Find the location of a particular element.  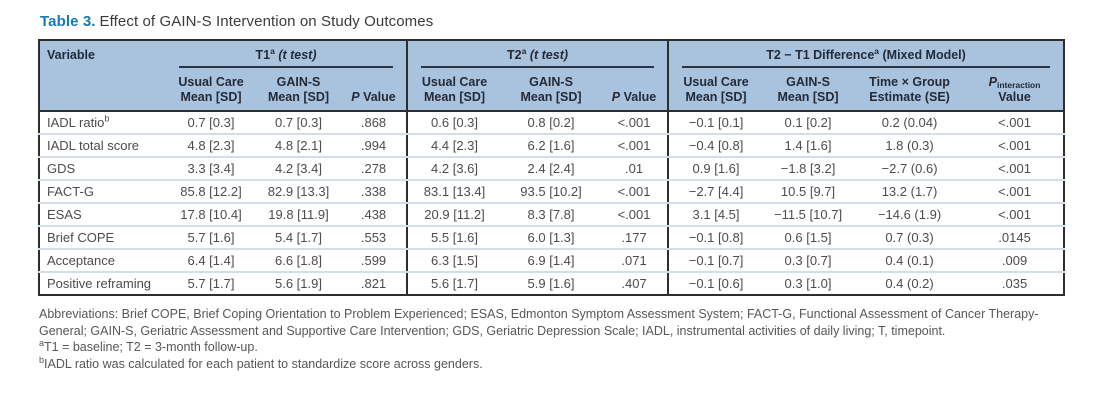

table-cell: 0.1 [0.2] is located at coordinates (808, 123).